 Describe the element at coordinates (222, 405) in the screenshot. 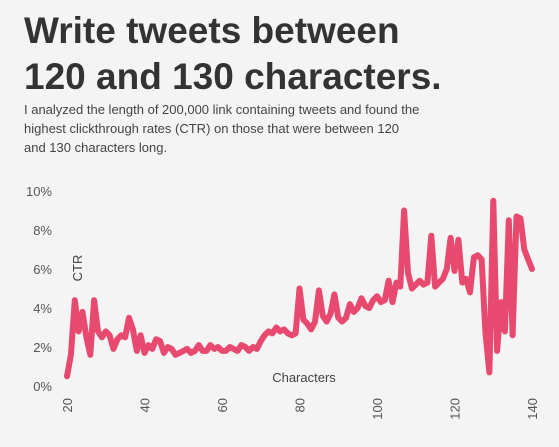

I see `x-tick-label: 60` at that location.